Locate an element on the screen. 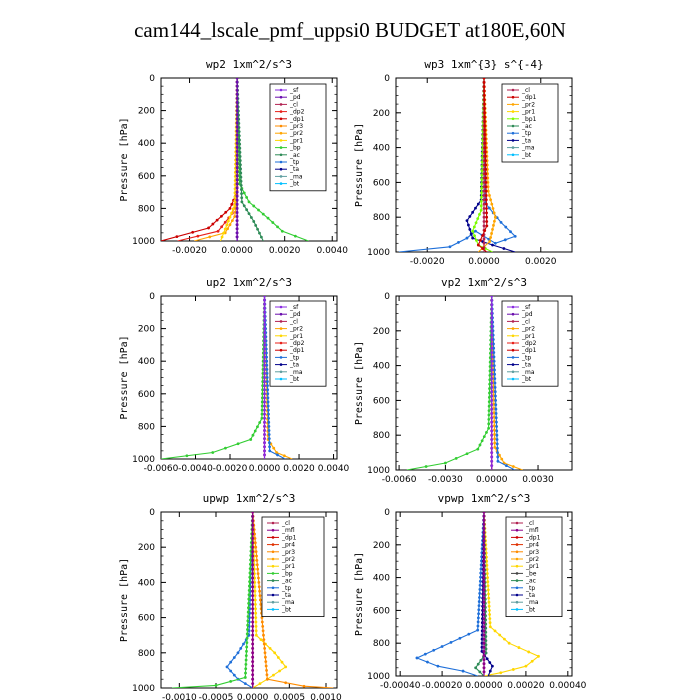 This screenshot has height=700, width=700. x-tick-label: -0.00020 is located at coordinates (442, 686).